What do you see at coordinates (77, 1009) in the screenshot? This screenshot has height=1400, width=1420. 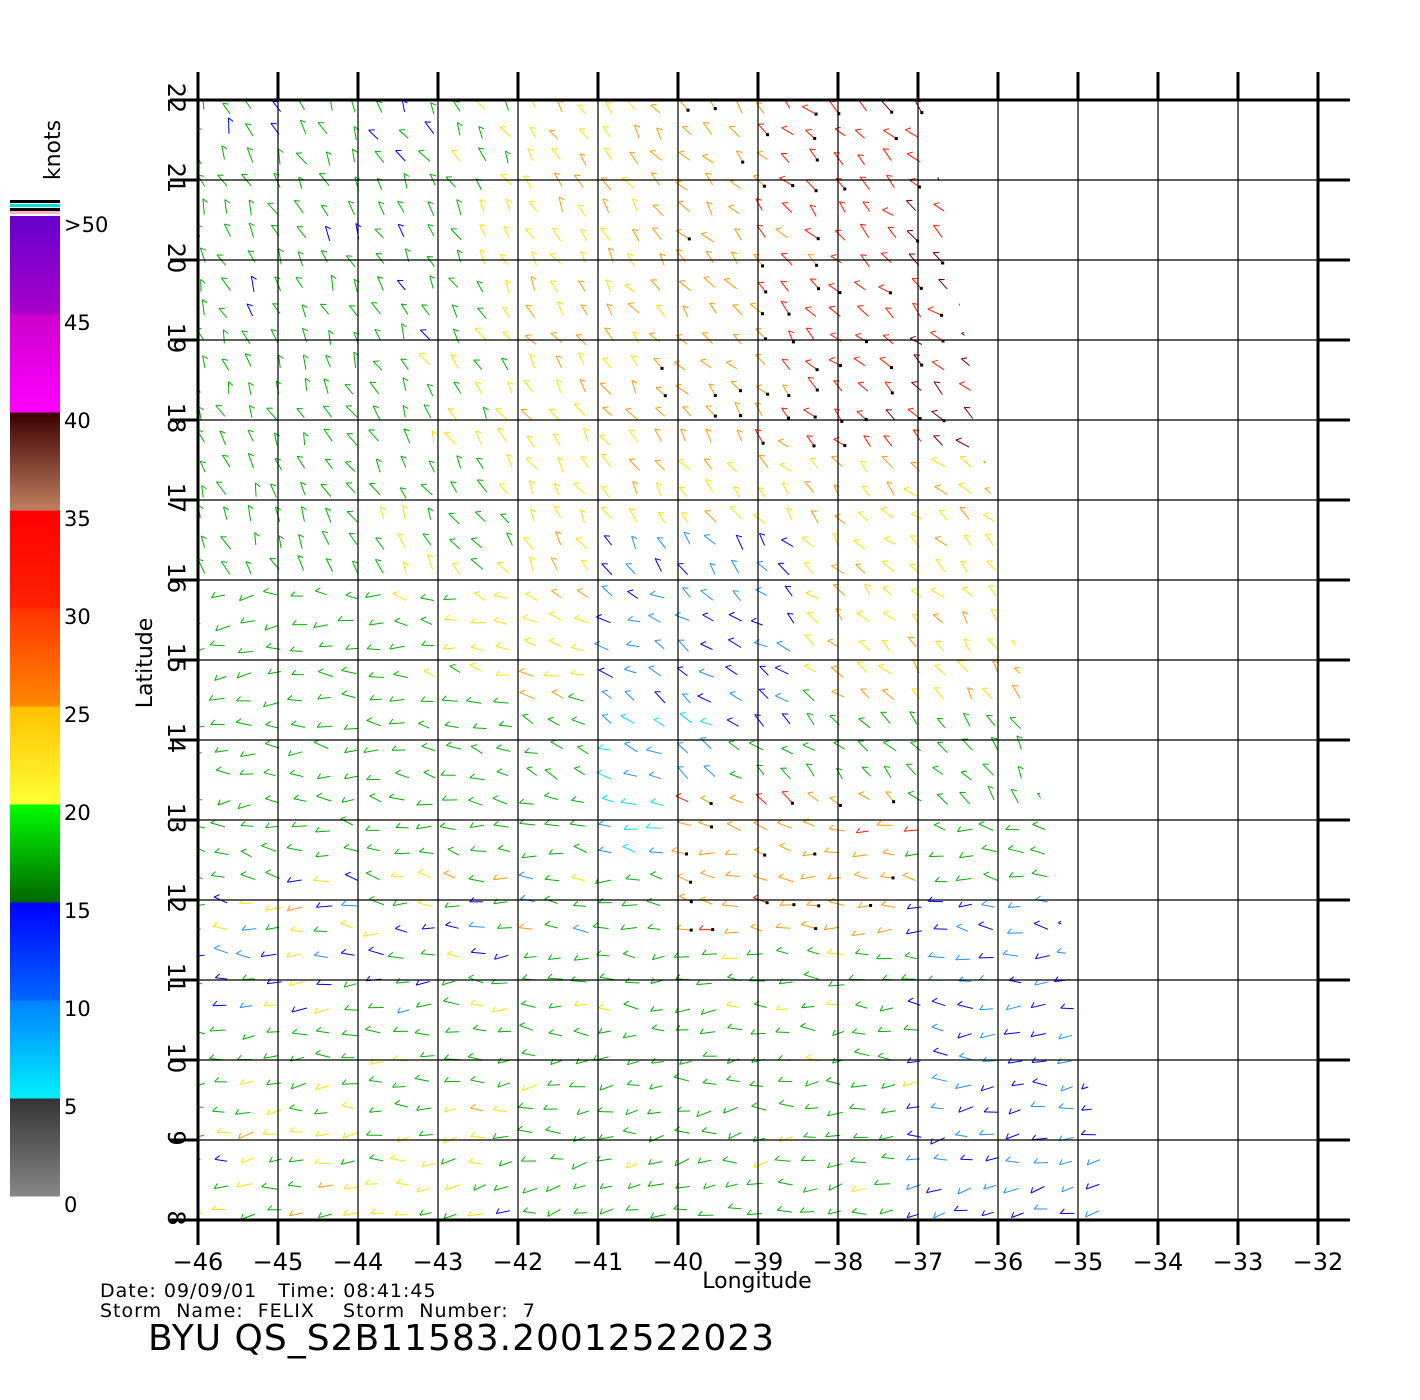 I see `colorbar-label: 10` at bounding box center [77, 1009].